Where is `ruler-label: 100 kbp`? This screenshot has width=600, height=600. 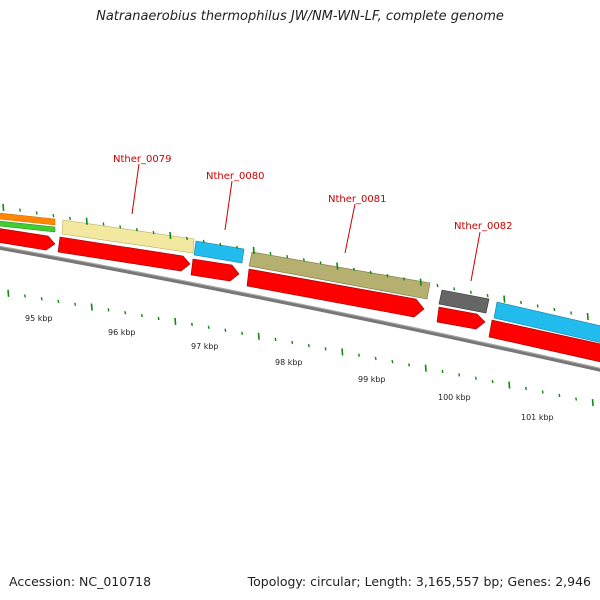
ruler-label: 100 kbp is located at coordinates (454, 397).